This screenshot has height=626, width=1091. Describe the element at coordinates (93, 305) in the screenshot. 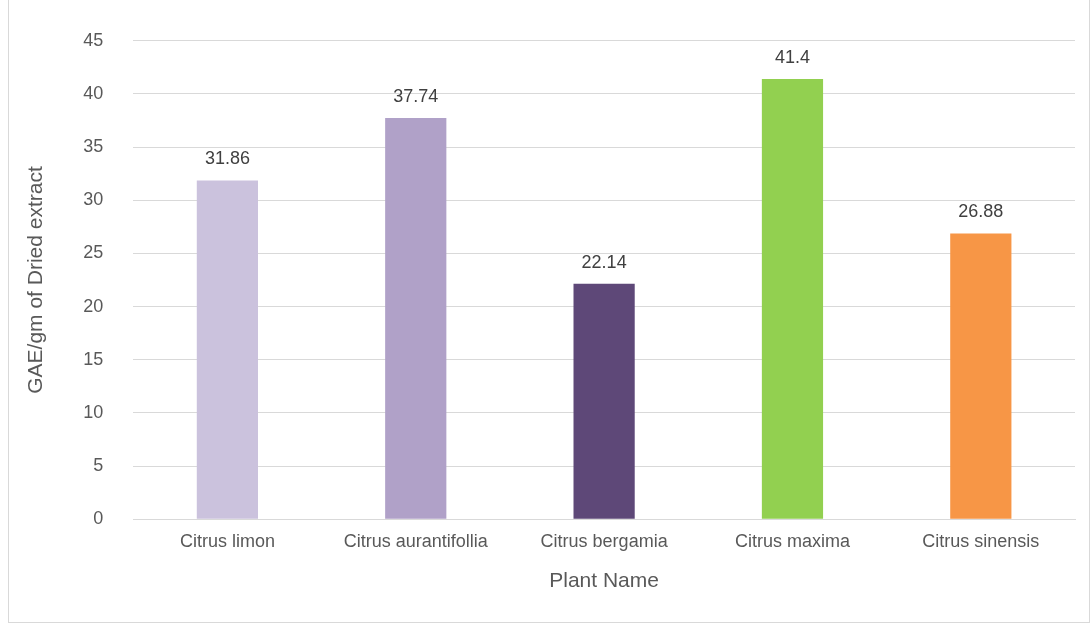

I see `y-tick-label: 20` at that location.